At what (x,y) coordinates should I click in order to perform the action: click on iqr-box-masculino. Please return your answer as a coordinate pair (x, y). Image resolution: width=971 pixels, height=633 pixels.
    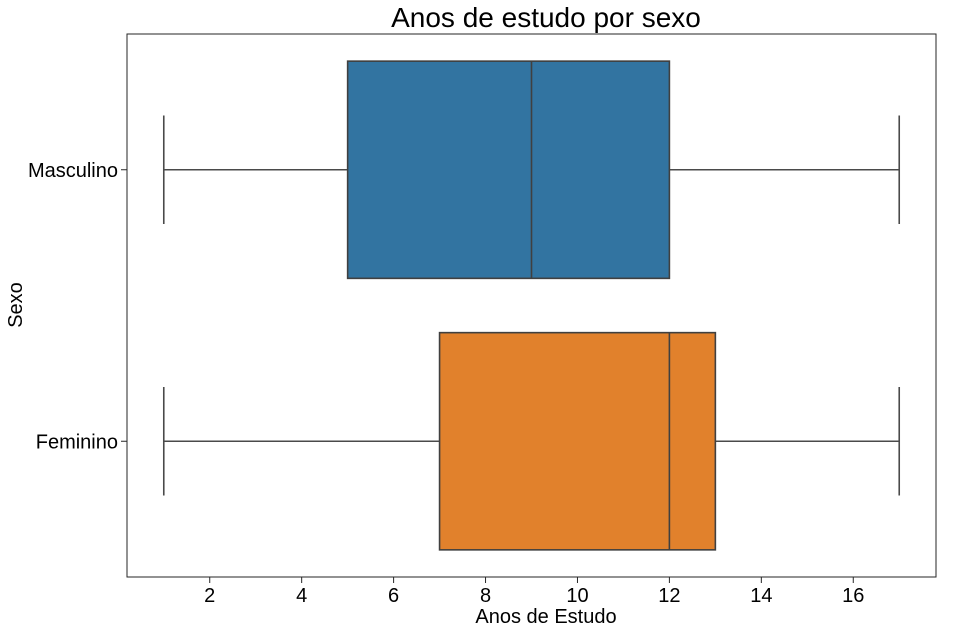
    Looking at the image, I should click on (508, 170).